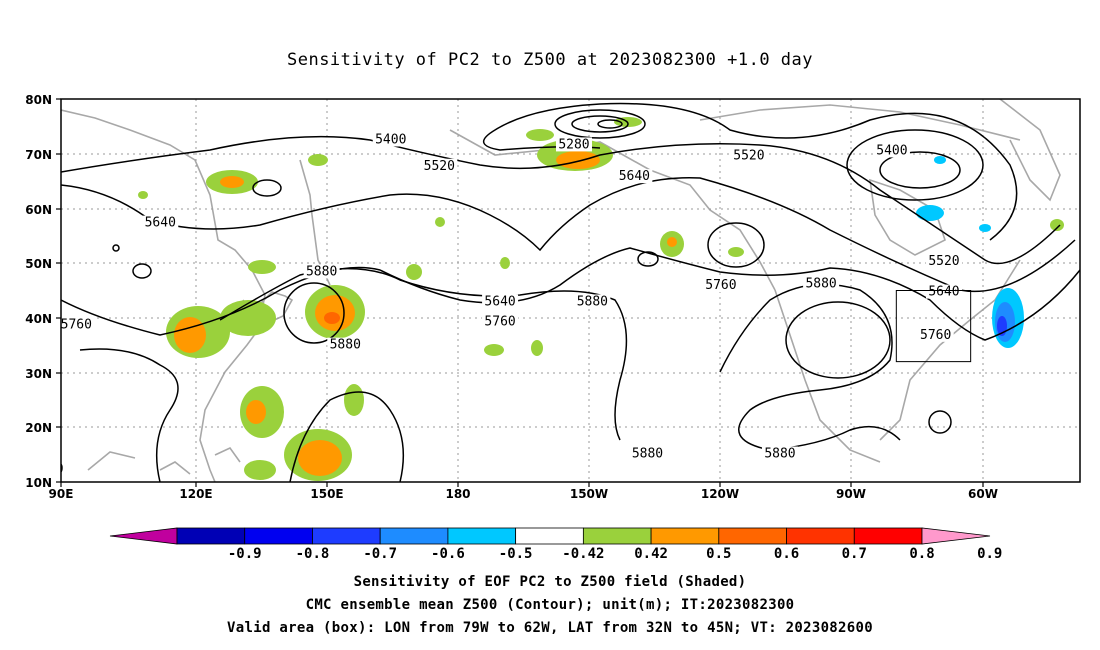  Describe the element at coordinates (164, 460) in the screenshot. I see `coastline-maritime-se-asia` at that location.